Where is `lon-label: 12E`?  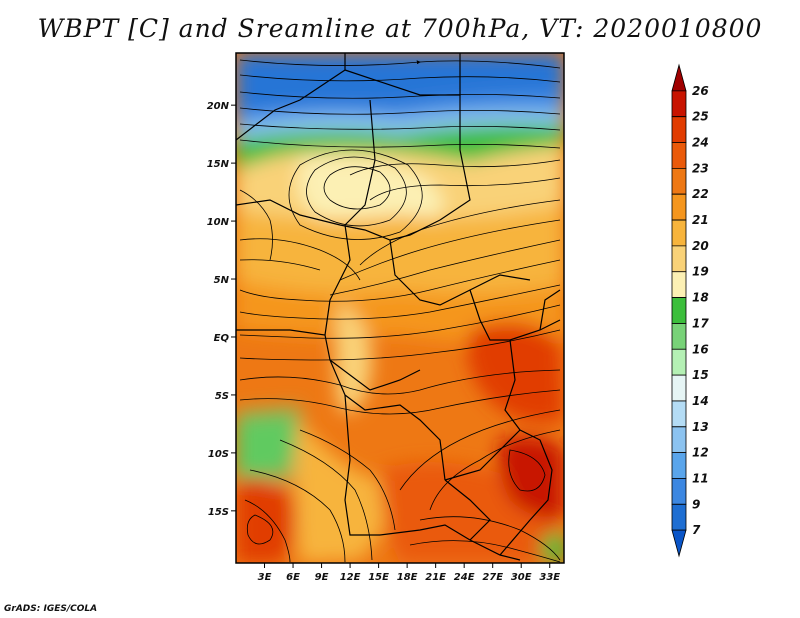 lon-label: 12E is located at coordinates (350, 577).